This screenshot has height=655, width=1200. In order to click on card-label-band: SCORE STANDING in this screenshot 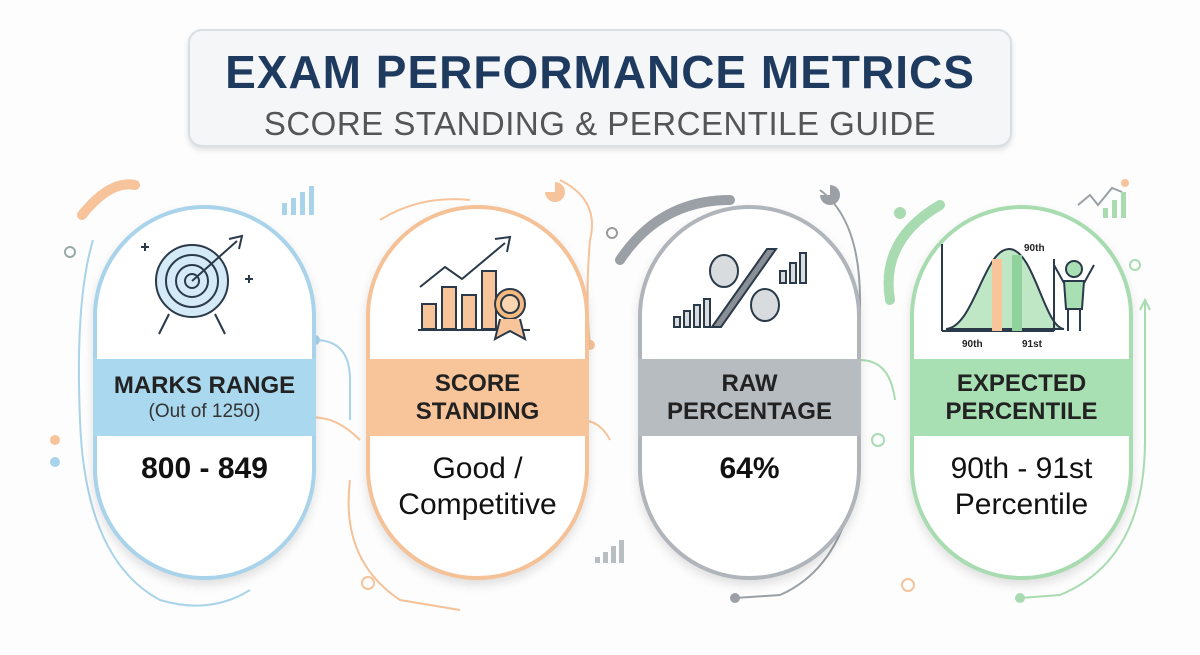, I will do `click(477, 397)`.